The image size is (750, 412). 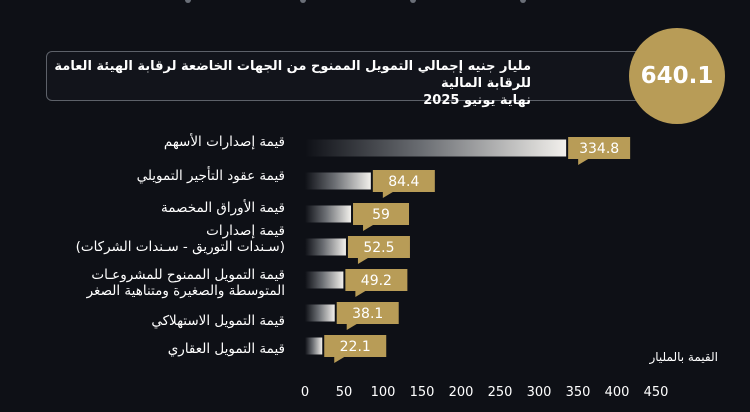 I want to click on x-tick-label: 0, so click(x=305, y=392).